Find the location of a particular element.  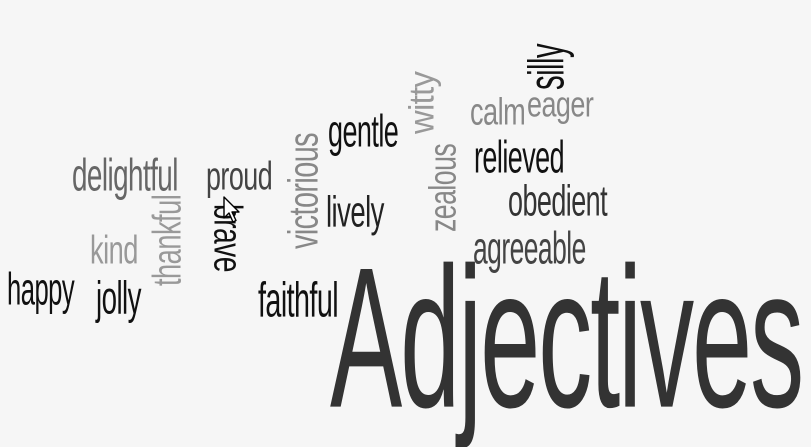

word-lively: lively is located at coordinates (355, 211).